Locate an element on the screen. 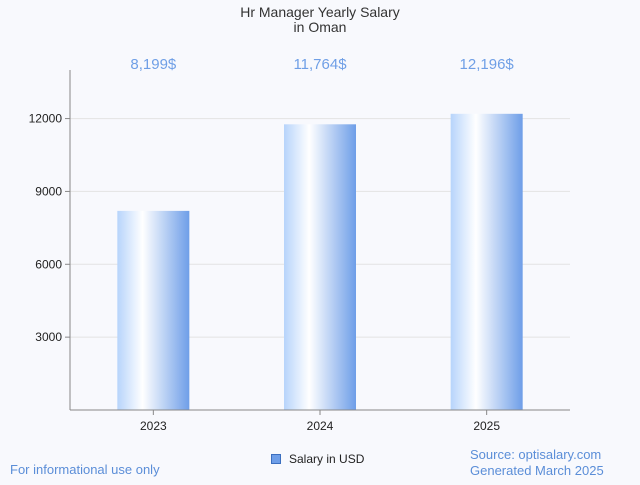 The height and width of the screenshot is (485, 640). chart-title-line2: in Oman is located at coordinates (320, 27).